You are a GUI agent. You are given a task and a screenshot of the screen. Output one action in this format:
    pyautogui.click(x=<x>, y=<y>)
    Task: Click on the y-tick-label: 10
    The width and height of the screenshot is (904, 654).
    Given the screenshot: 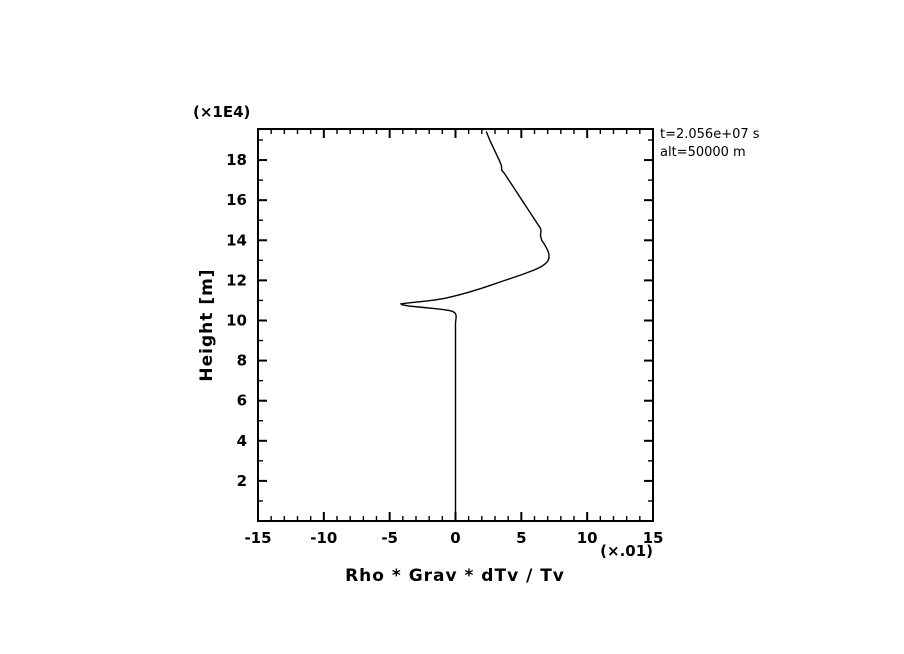 What is the action you would take?
    pyautogui.click(x=236, y=320)
    